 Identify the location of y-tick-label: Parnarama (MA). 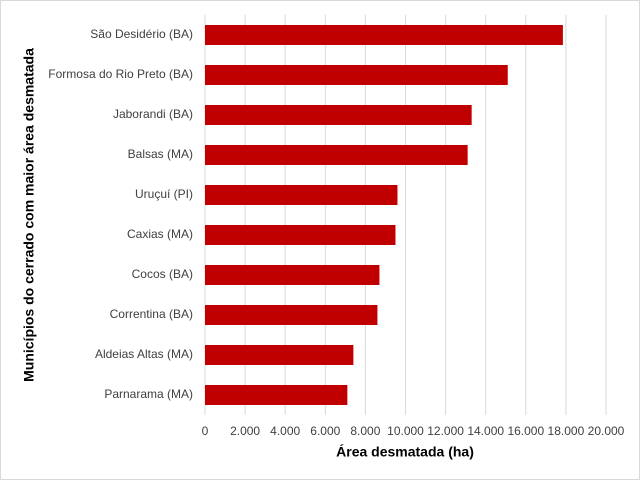
(148, 394).